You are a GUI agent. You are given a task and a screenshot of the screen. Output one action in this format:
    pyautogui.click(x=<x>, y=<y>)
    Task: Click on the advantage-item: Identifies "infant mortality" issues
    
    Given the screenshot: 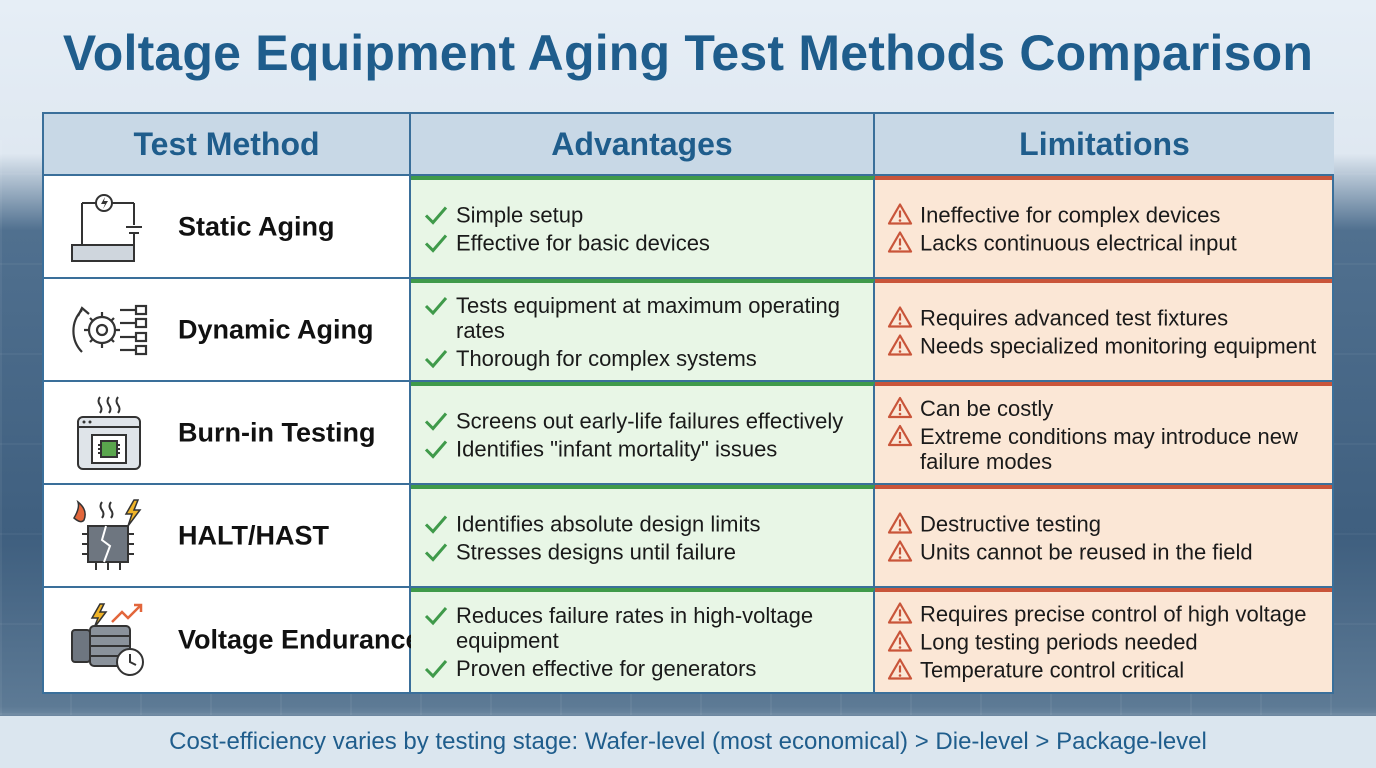 What is the action you would take?
    pyautogui.click(x=644, y=448)
    